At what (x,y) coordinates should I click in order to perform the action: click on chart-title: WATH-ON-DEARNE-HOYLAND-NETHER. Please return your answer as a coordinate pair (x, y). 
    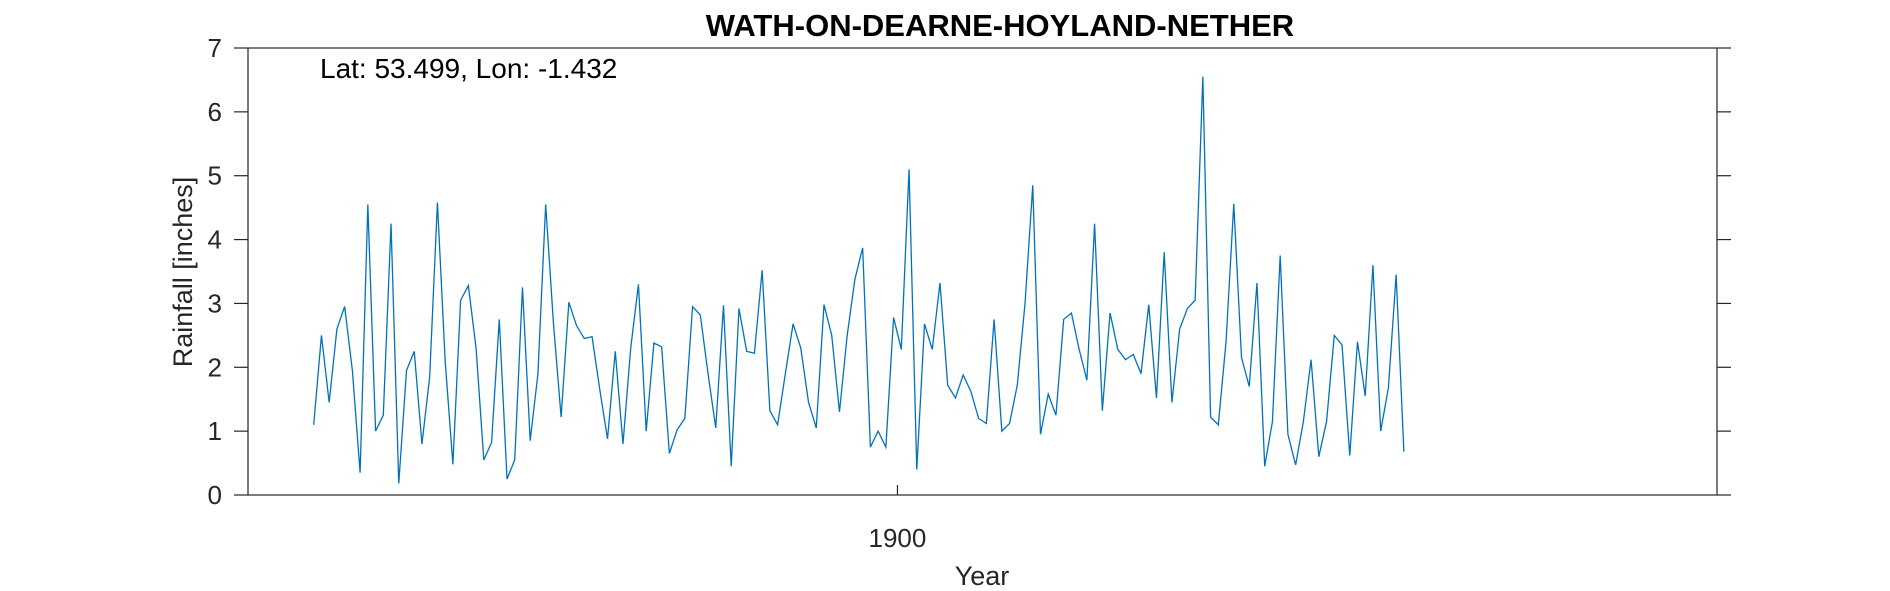
    Looking at the image, I should click on (1000, 25).